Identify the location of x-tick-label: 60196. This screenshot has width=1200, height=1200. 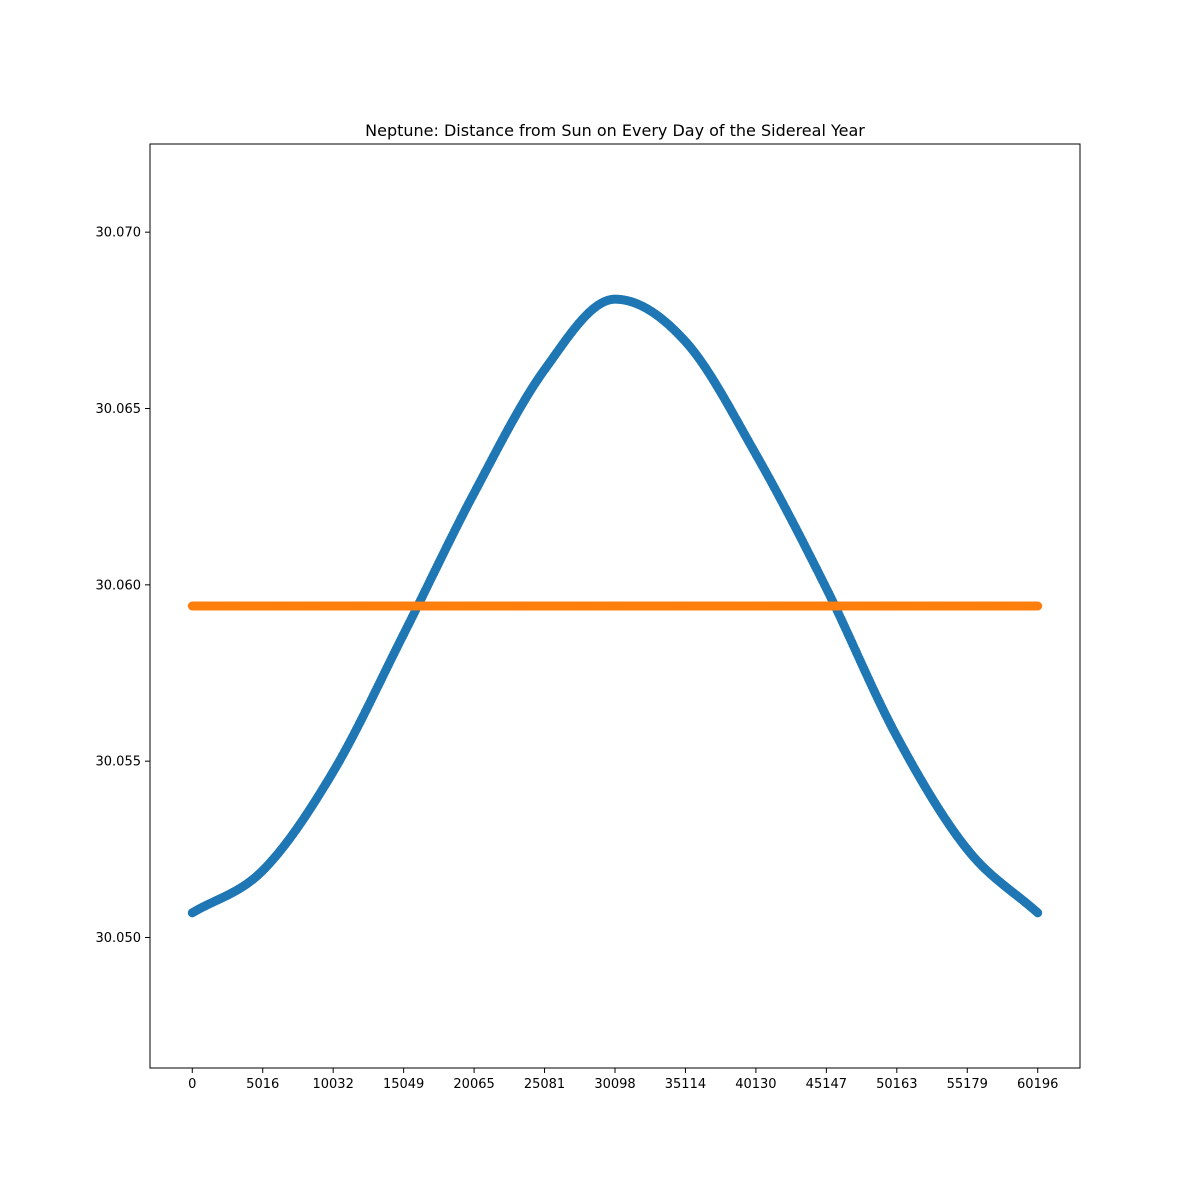
(1037, 1084).